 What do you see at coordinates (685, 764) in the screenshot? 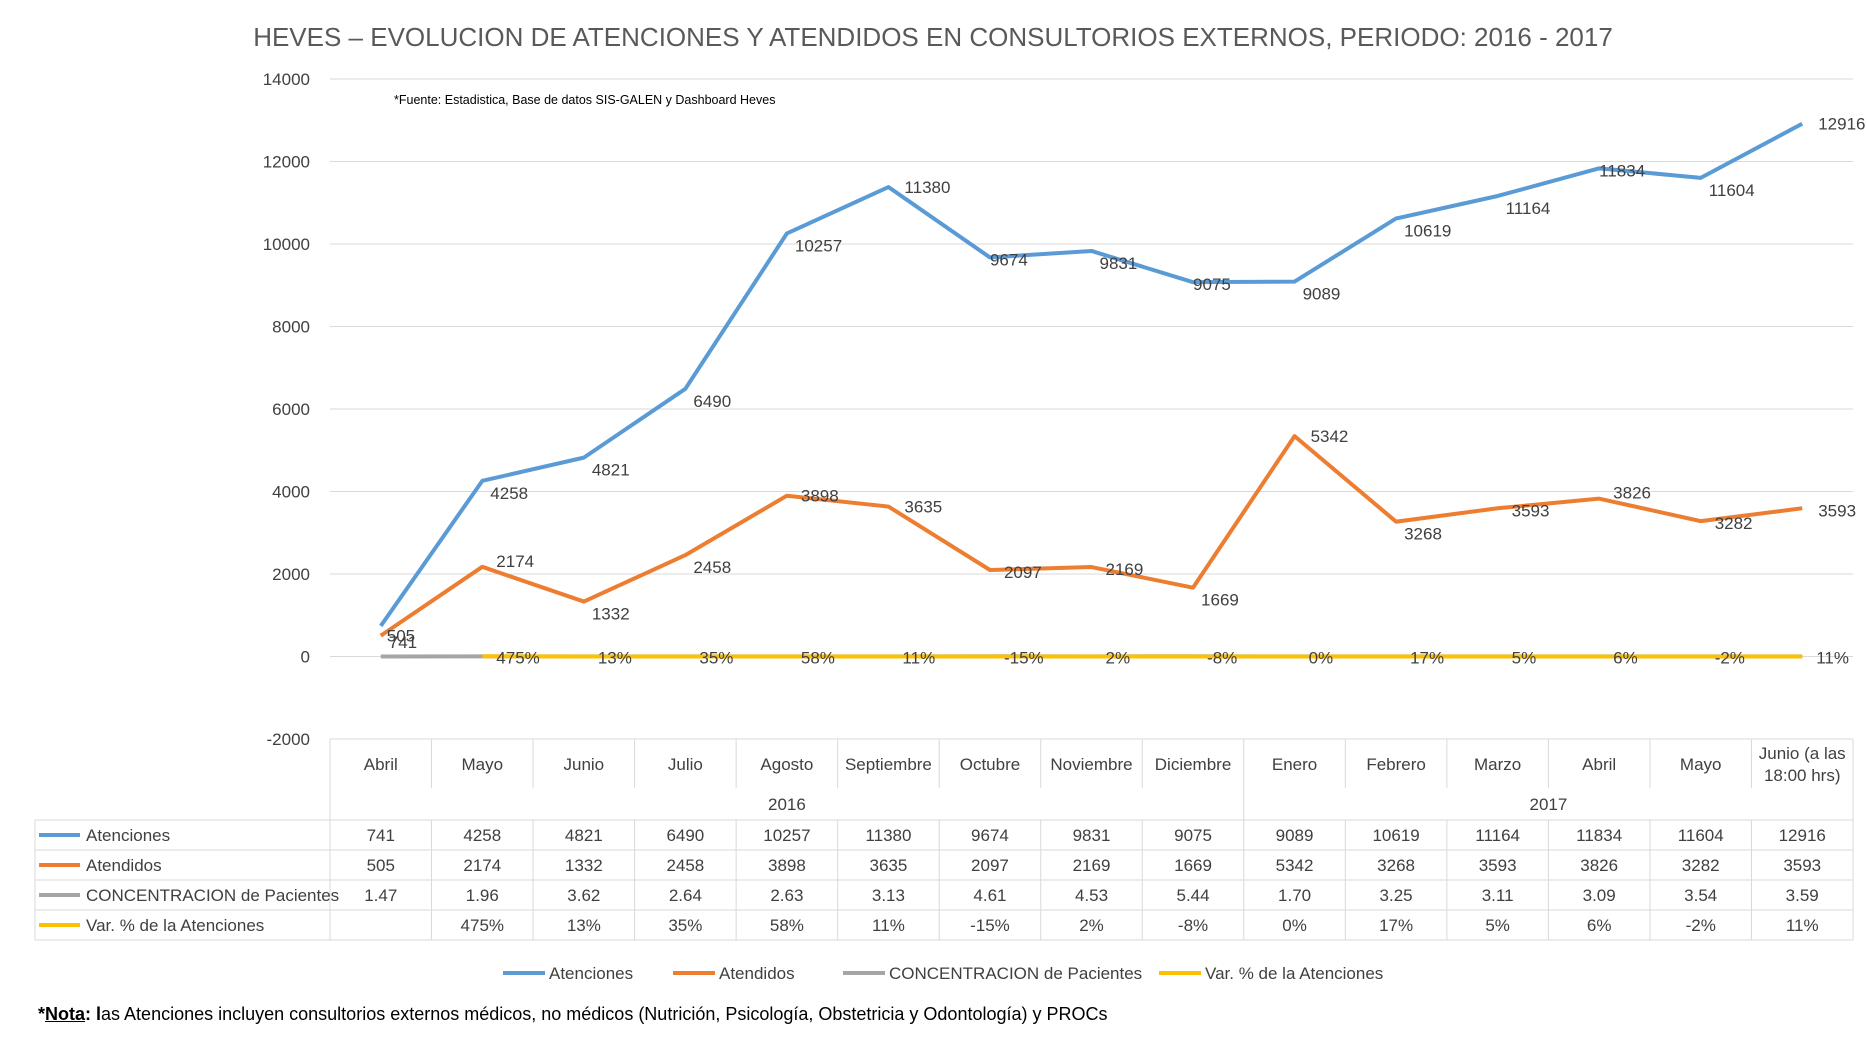
I see `x-category-label: Julio` at bounding box center [685, 764].